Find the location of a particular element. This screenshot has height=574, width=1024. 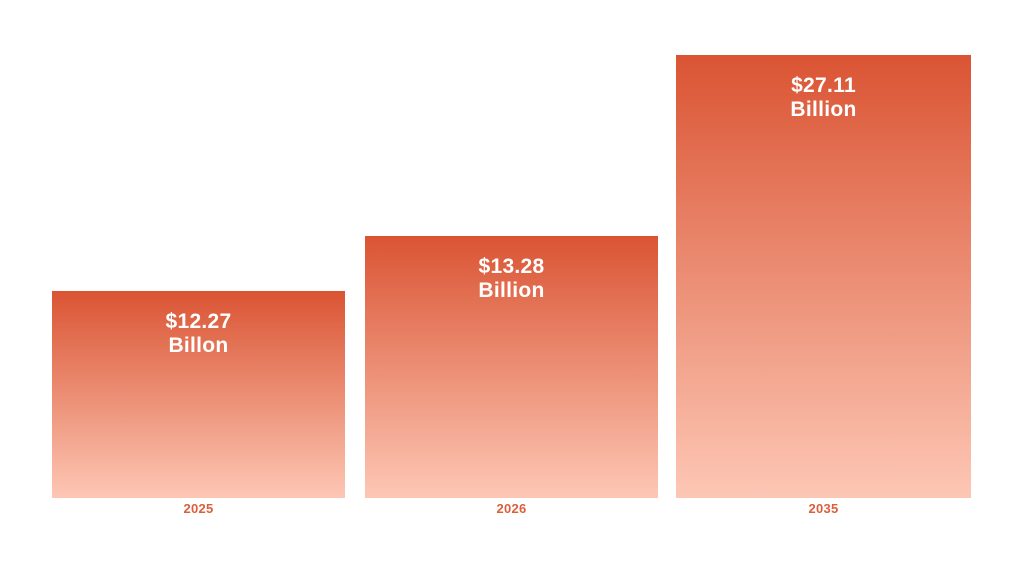

bar-2035-value-amount: $27.11 is located at coordinates (823, 85).